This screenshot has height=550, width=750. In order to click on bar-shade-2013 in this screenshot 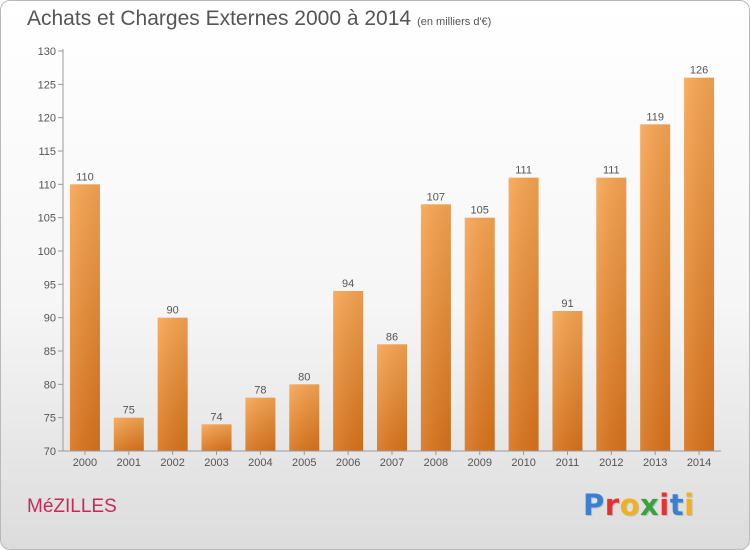, I will do `click(655, 287)`.